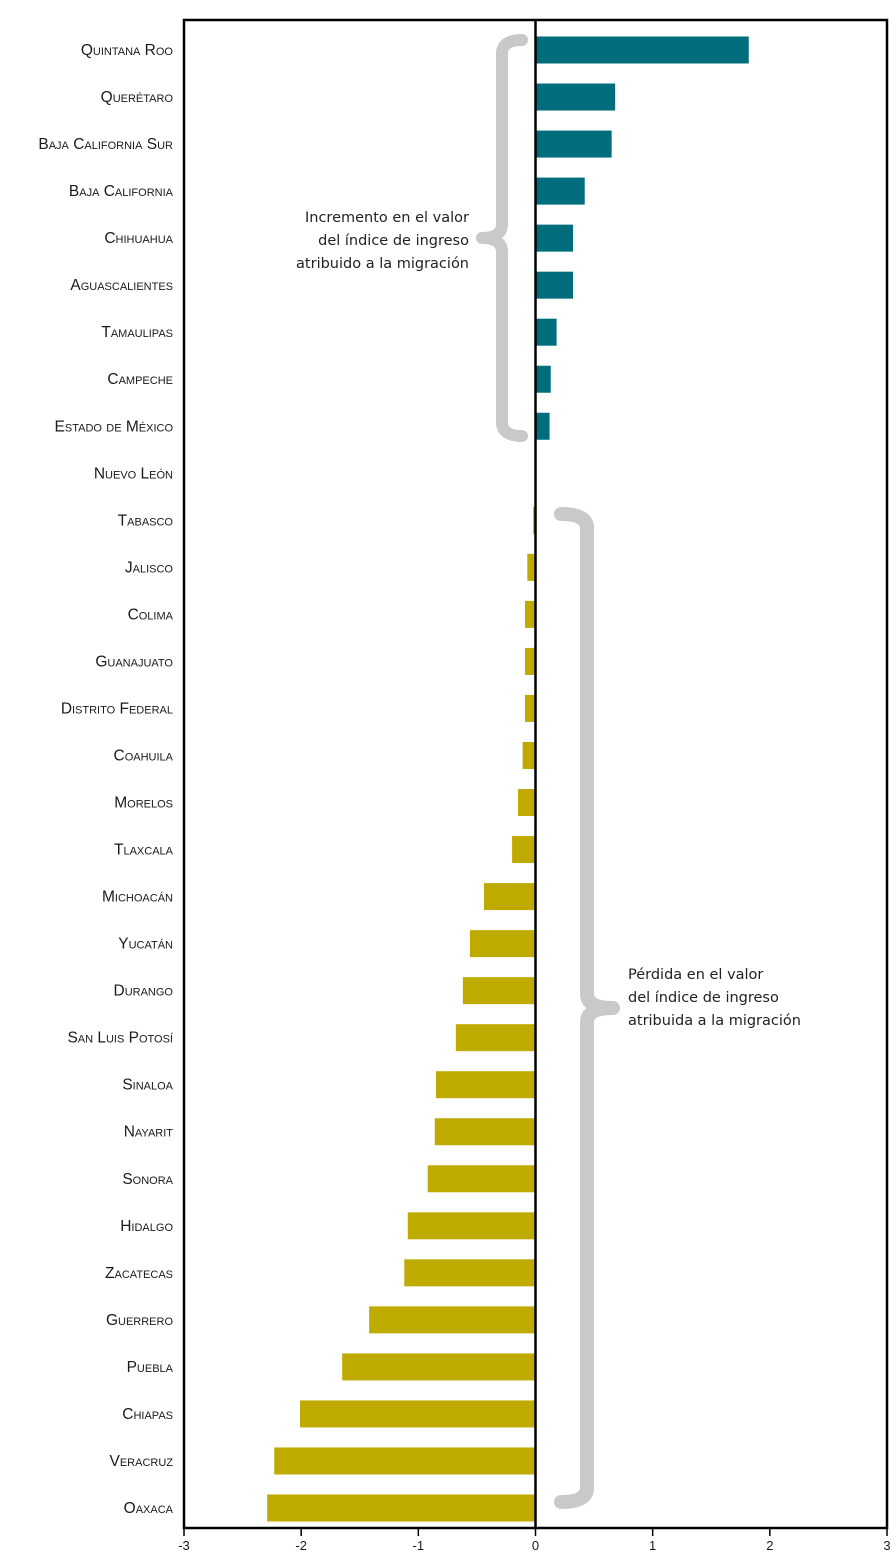 This screenshot has height=1558, width=891. What do you see at coordinates (502, 238) in the screenshot?
I see `positive-brace` at bounding box center [502, 238].